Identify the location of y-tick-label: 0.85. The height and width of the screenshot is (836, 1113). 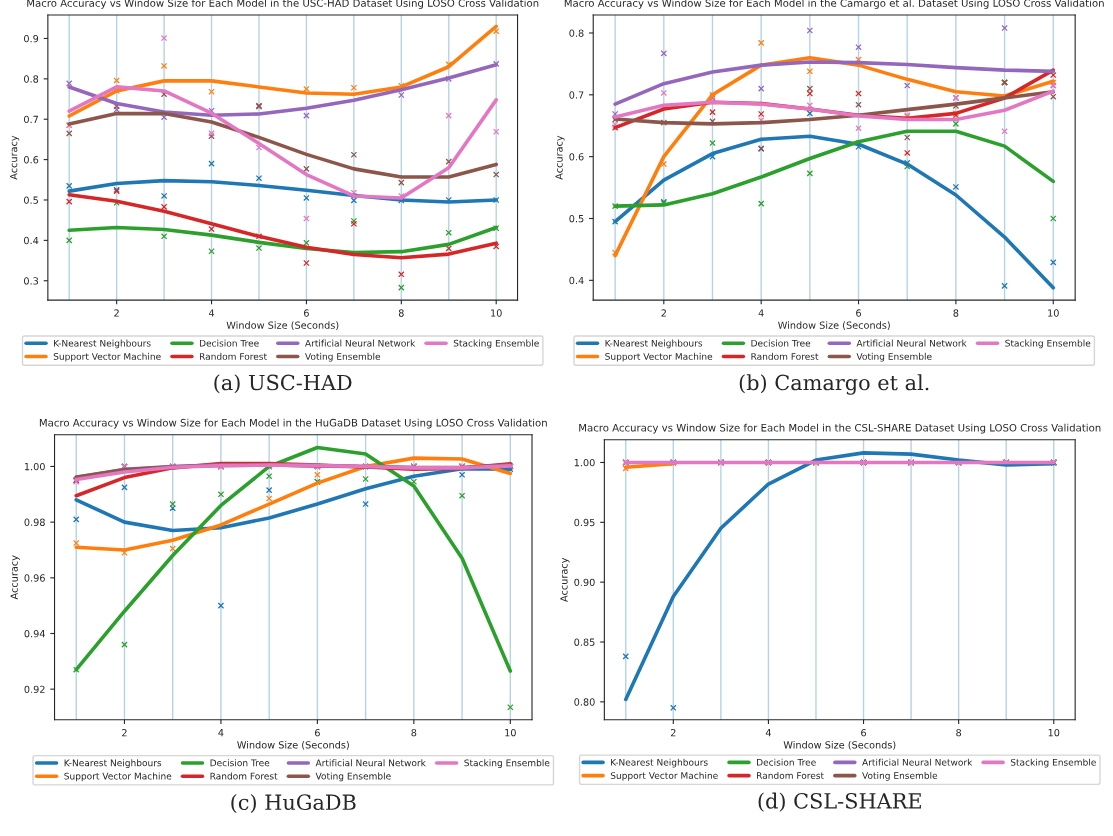
(584, 642).